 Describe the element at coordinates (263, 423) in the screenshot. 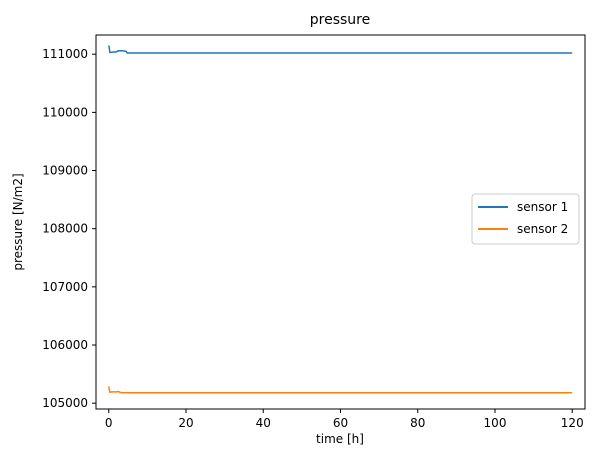

I see `x-tick-label: 40` at that location.